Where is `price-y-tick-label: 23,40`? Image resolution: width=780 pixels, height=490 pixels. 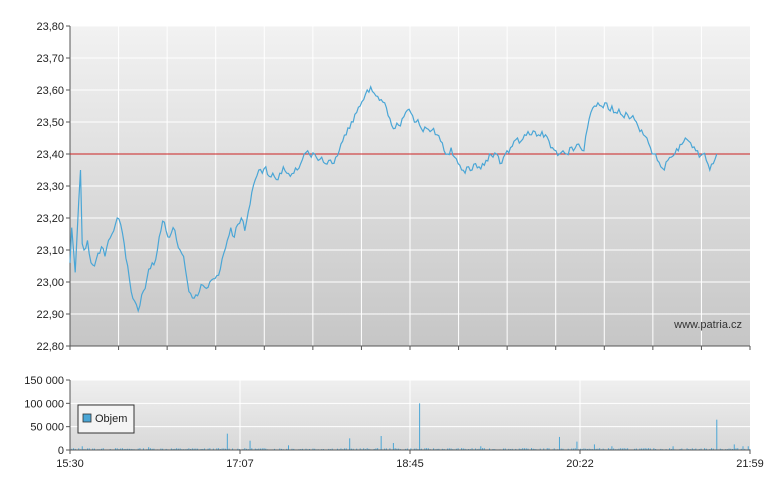
price-y-tick-label: 23,40 is located at coordinates (50, 155).